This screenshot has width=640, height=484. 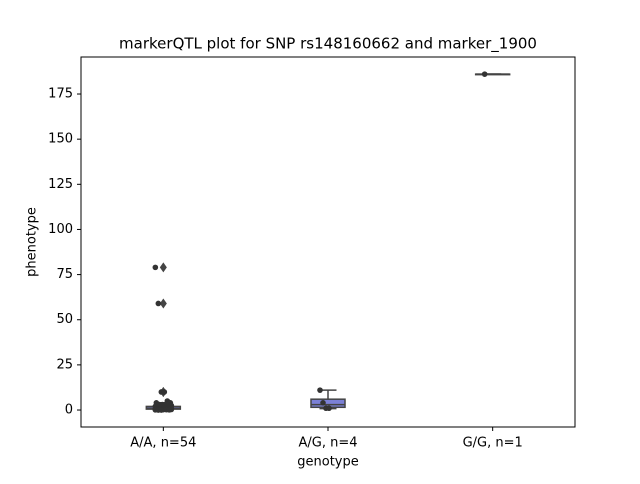 I want to click on x-tick-label: G/G, n=1, so click(x=493, y=443).